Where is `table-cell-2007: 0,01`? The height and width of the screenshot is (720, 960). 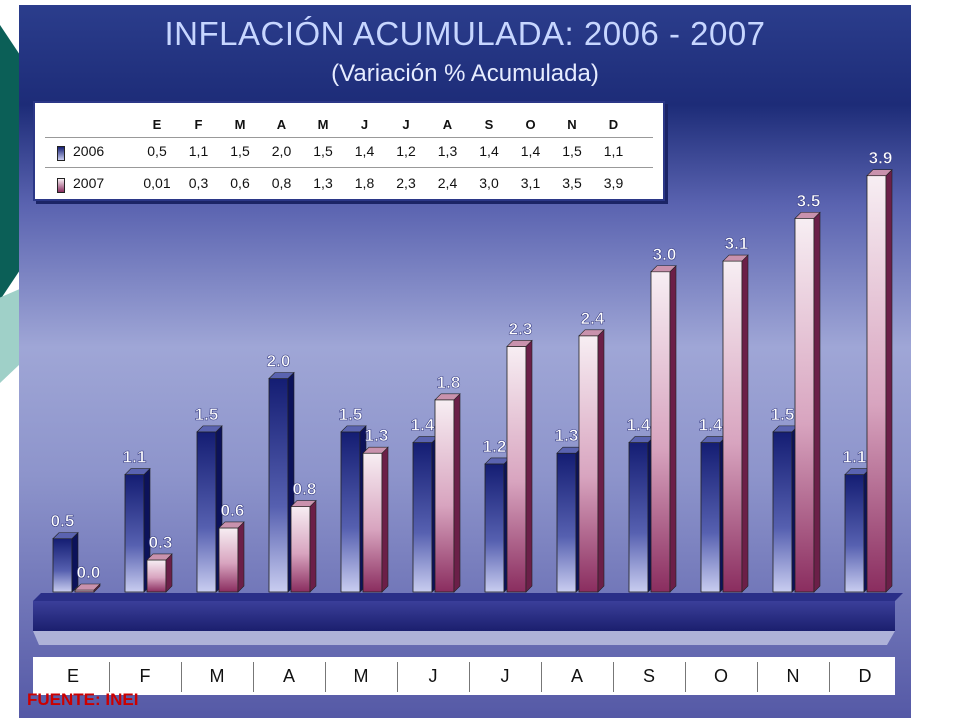 table-cell-2007: 0,01 is located at coordinates (157, 183).